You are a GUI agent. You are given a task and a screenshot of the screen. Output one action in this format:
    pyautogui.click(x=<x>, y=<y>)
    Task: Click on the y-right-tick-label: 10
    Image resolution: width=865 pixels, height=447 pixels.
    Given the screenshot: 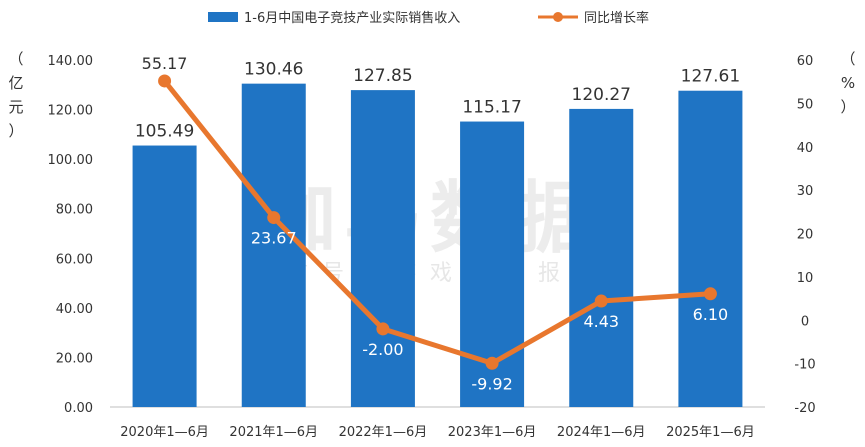 What is the action you would take?
    pyautogui.click(x=805, y=278)
    